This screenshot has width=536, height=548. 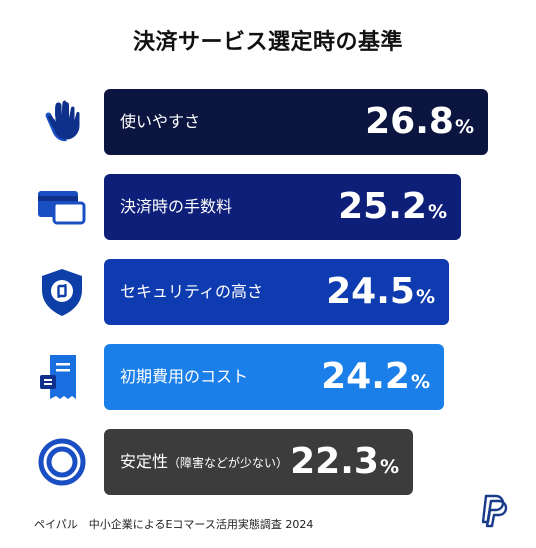 I want to click on value-label: 24.2%, so click(x=375, y=377).